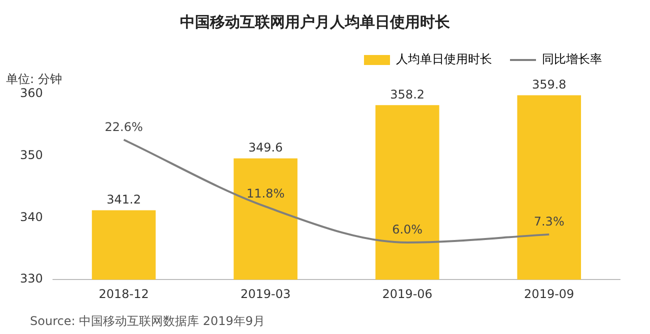 This screenshot has width=650, height=334. What do you see at coordinates (407, 94) in the screenshot?
I see `data-label: 358.2` at bounding box center [407, 94].